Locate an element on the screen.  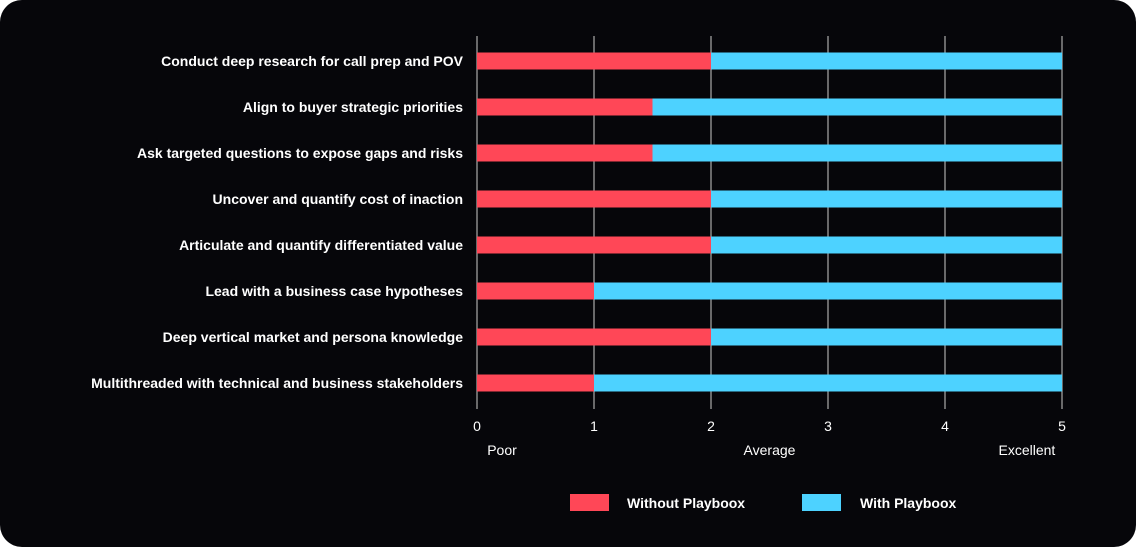
legend: Without Playboox With Playboox is located at coordinates (763, 502).